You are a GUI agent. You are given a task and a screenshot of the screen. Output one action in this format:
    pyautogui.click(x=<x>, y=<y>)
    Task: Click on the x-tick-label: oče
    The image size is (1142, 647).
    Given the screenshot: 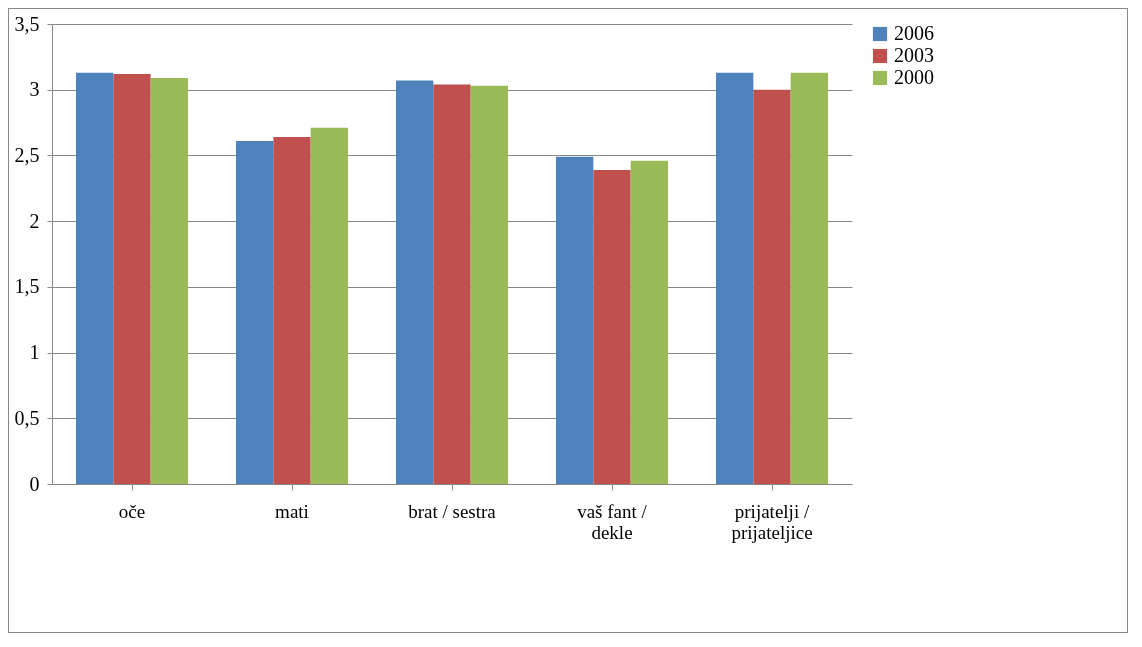 What is the action you would take?
    pyautogui.click(x=132, y=511)
    